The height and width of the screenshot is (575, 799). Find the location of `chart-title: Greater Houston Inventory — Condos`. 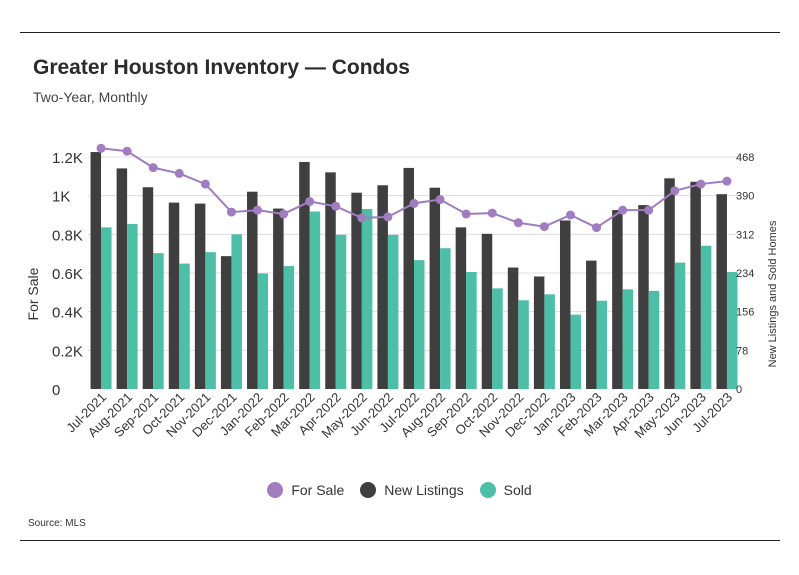

chart-title: Greater Houston Inventory — Condos is located at coordinates (221, 67).